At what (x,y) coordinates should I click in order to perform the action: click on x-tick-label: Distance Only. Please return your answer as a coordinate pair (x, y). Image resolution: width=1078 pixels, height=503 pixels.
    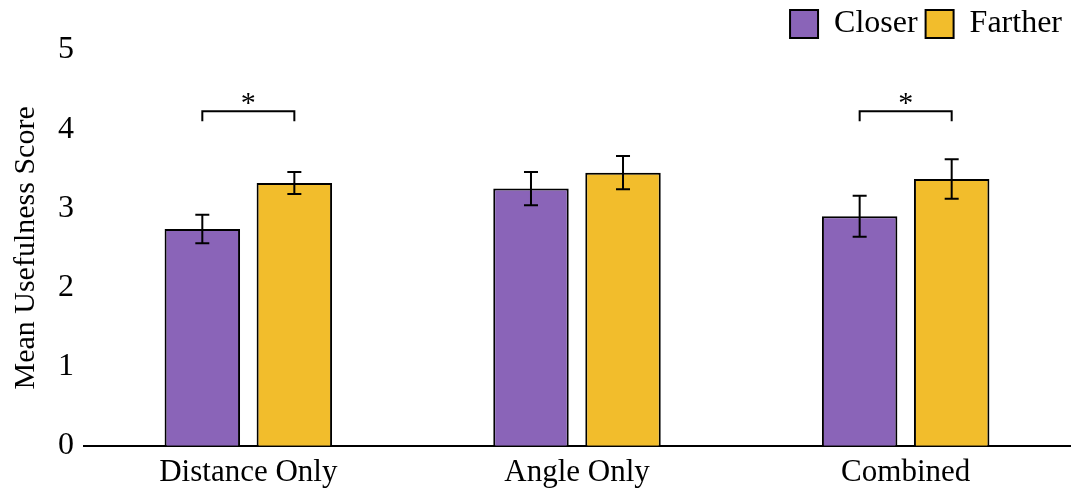
    Looking at the image, I should click on (248, 470).